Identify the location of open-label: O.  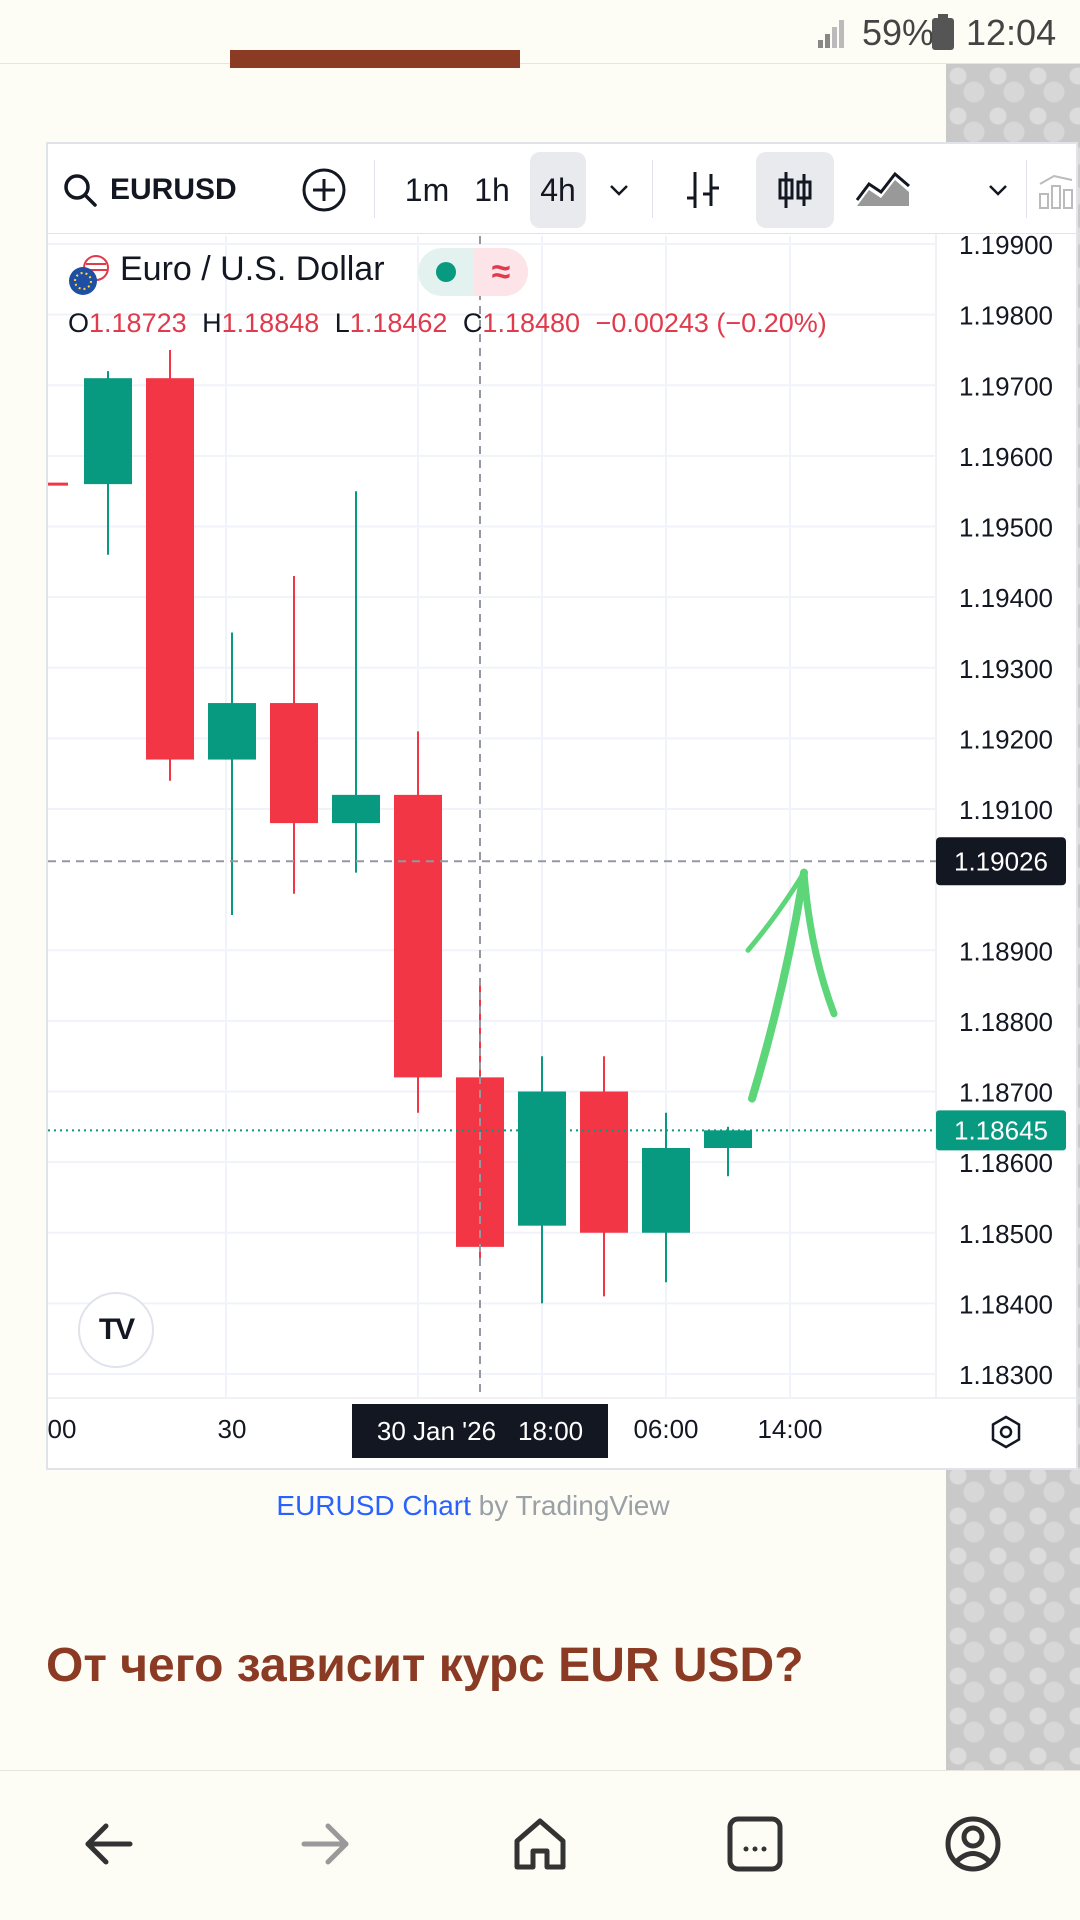
(79, 323).